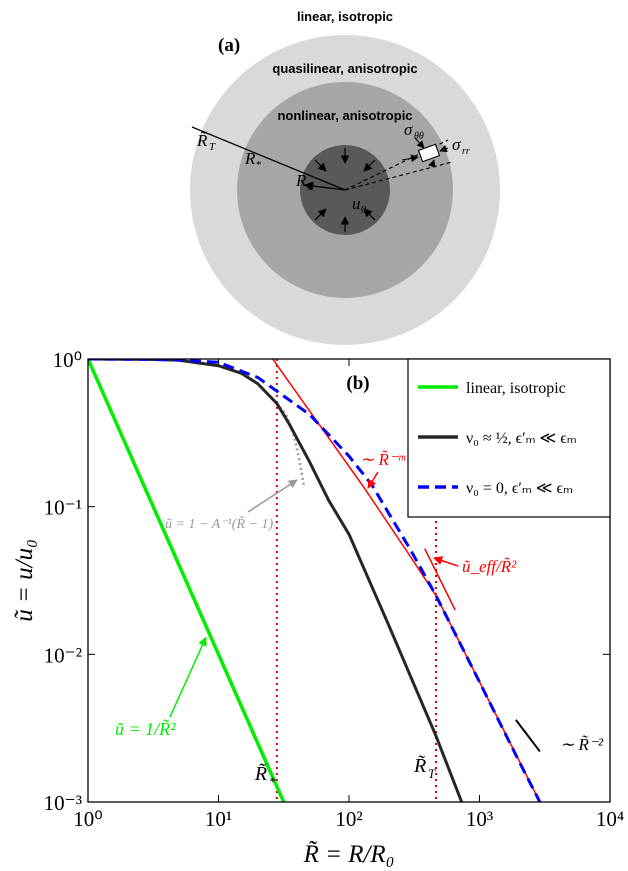 This screenshot has width=628, height=871. Describe the element at coordinates (582, 744) in the screenshot. I see `guide-label: ∼ R̃⁻²` at that location.